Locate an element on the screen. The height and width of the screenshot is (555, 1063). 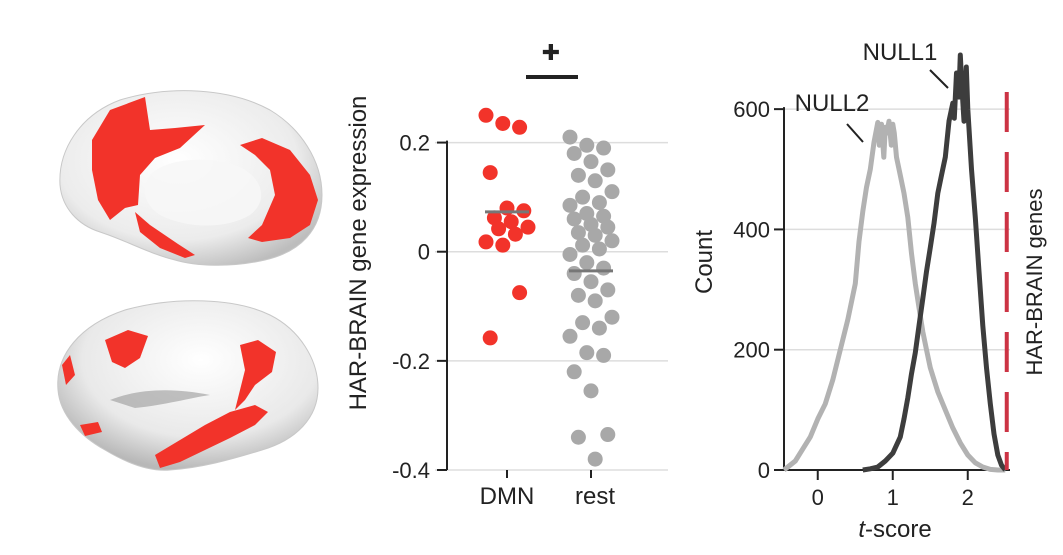
null1-annotation: NULL1 is located at coordinates (900, 52).